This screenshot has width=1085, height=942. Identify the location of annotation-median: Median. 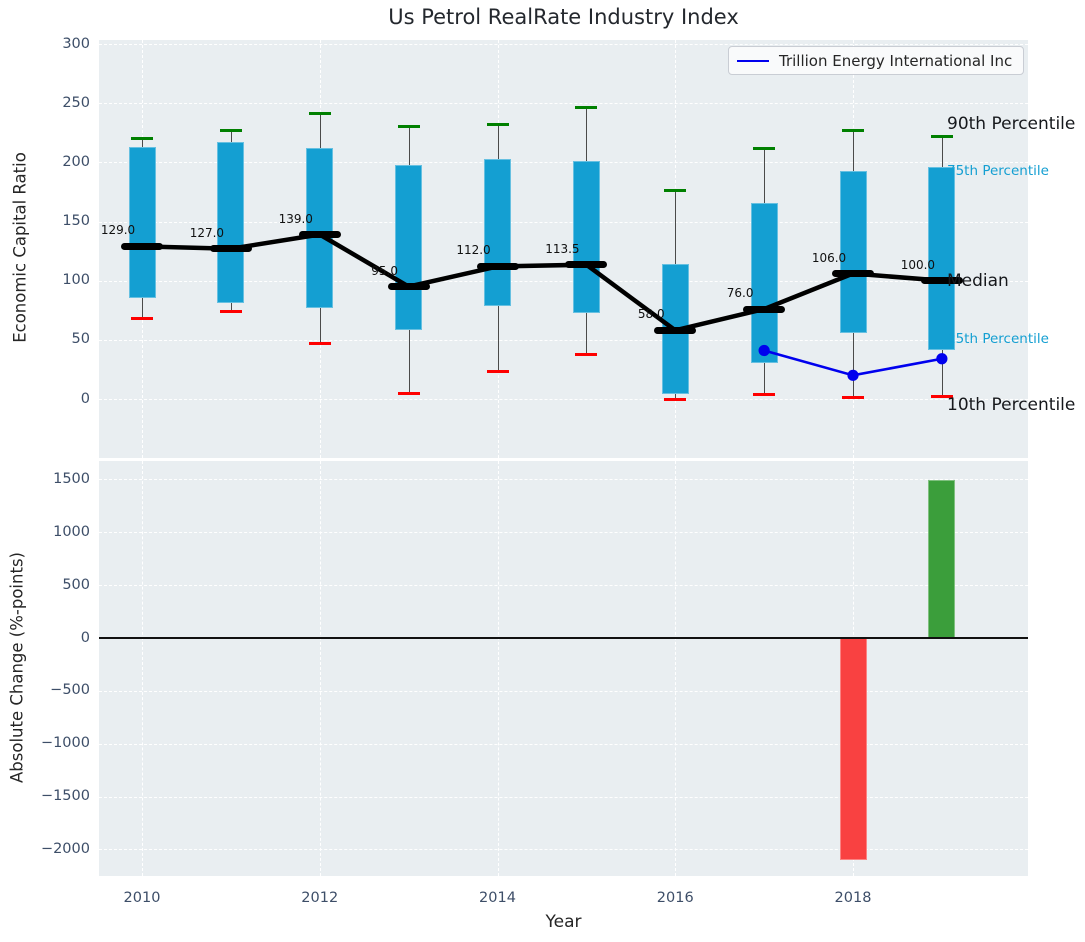
(978, 280).